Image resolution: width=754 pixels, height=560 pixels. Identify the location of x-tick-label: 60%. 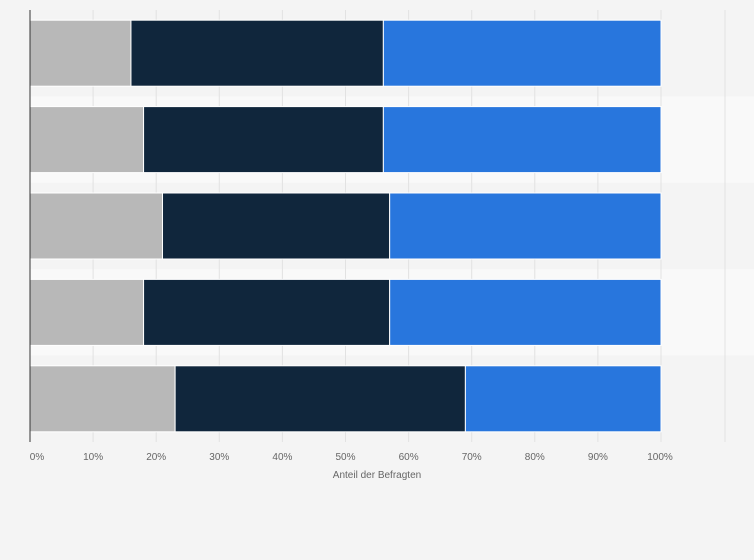
(409, 457).